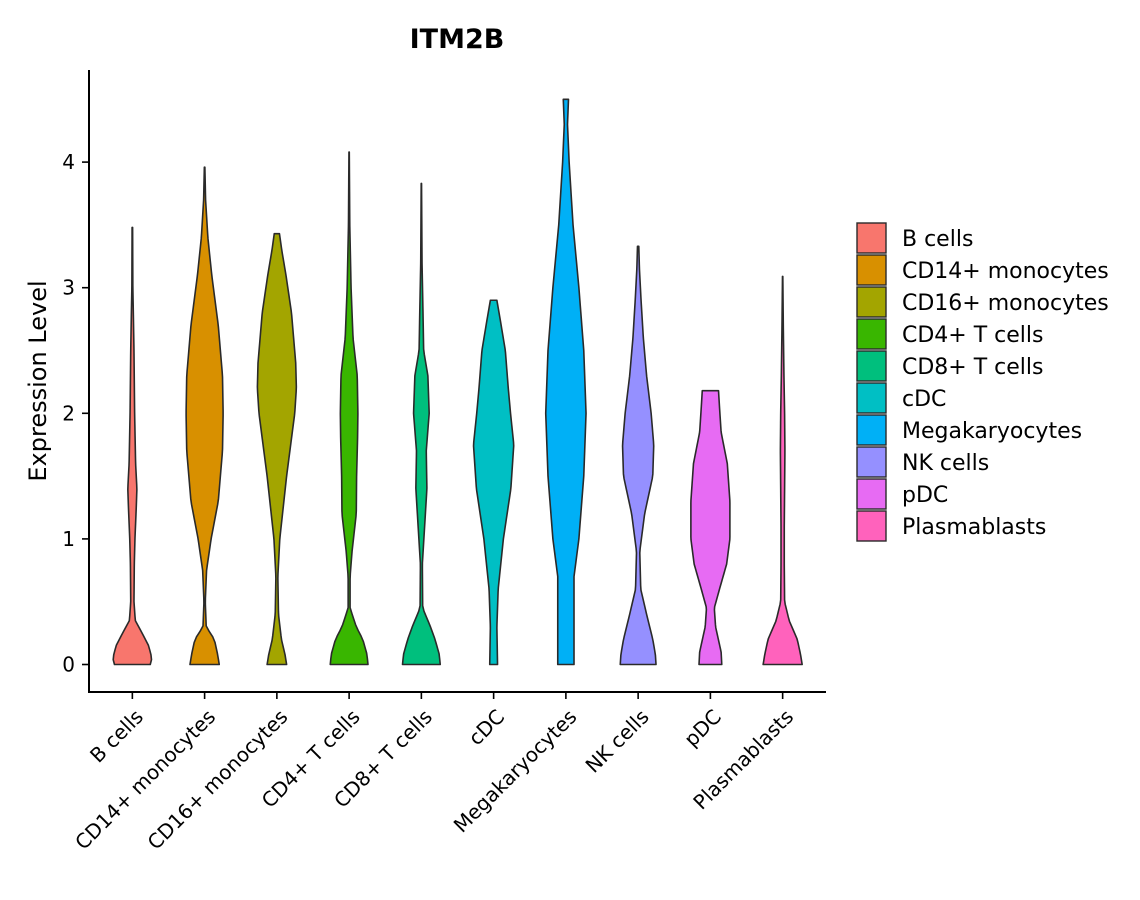  I want to click on y-tick-label: 0, so click(68, 665).